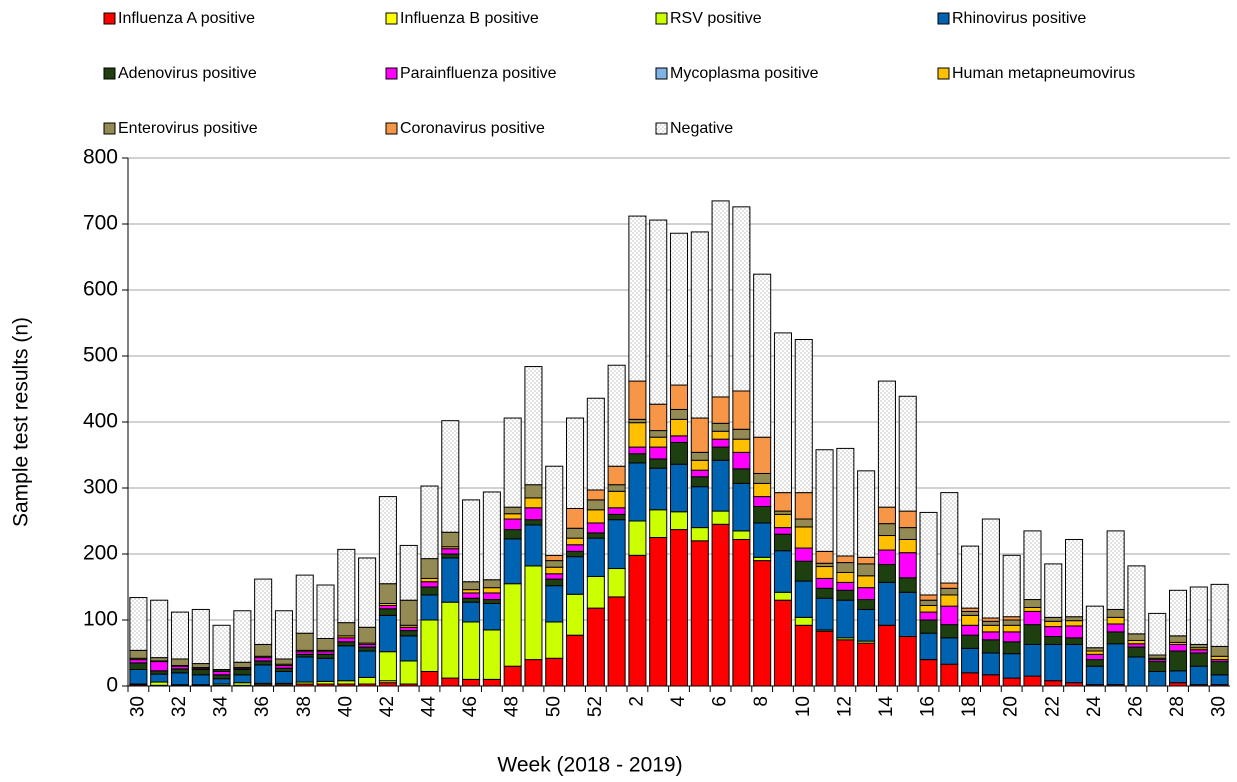 This screenshot has height=782, width=1237. I want to click on x-tick-label: 44, so click(429, 707).